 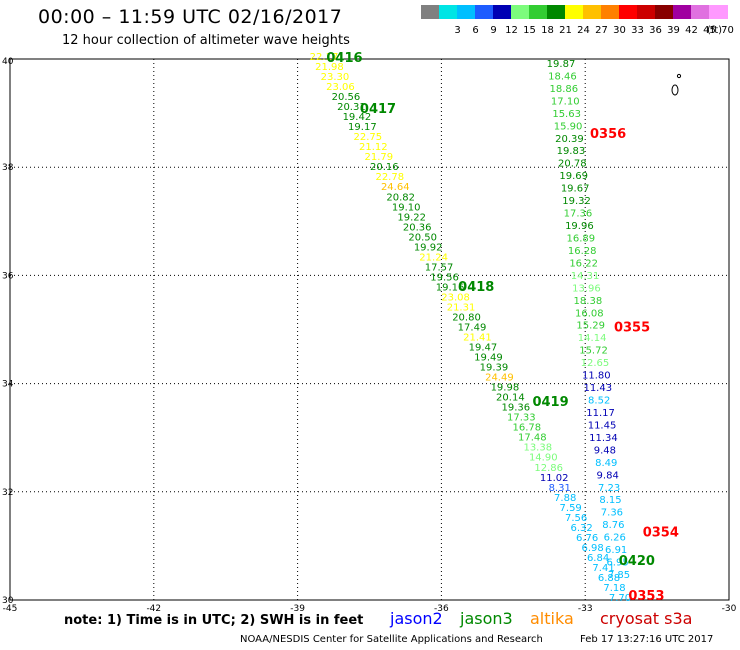 I want to click on pass-time-jason3: 0417, so click(x=378, y=109).